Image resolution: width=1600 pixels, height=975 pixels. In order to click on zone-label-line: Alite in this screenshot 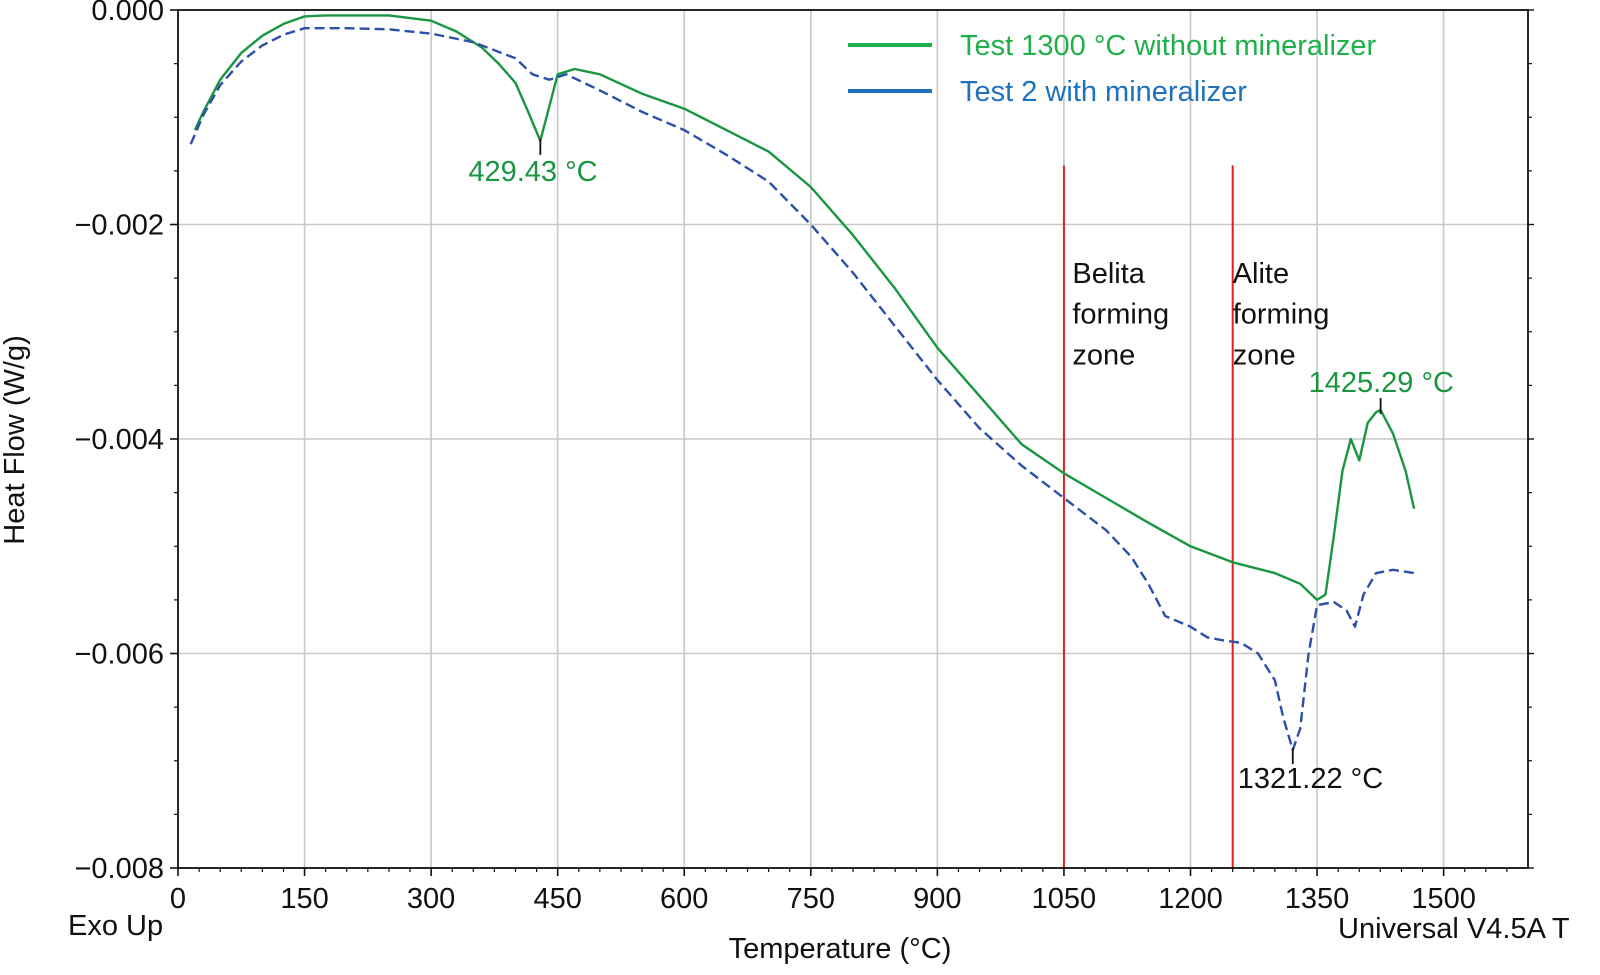, I will do `click(1261, 274)`.